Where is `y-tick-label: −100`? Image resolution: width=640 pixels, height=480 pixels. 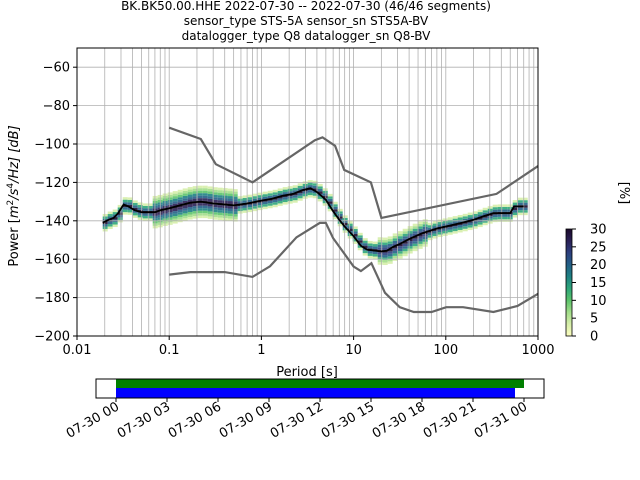 y-tick-label: −100 is located at coordinates (52, 145).